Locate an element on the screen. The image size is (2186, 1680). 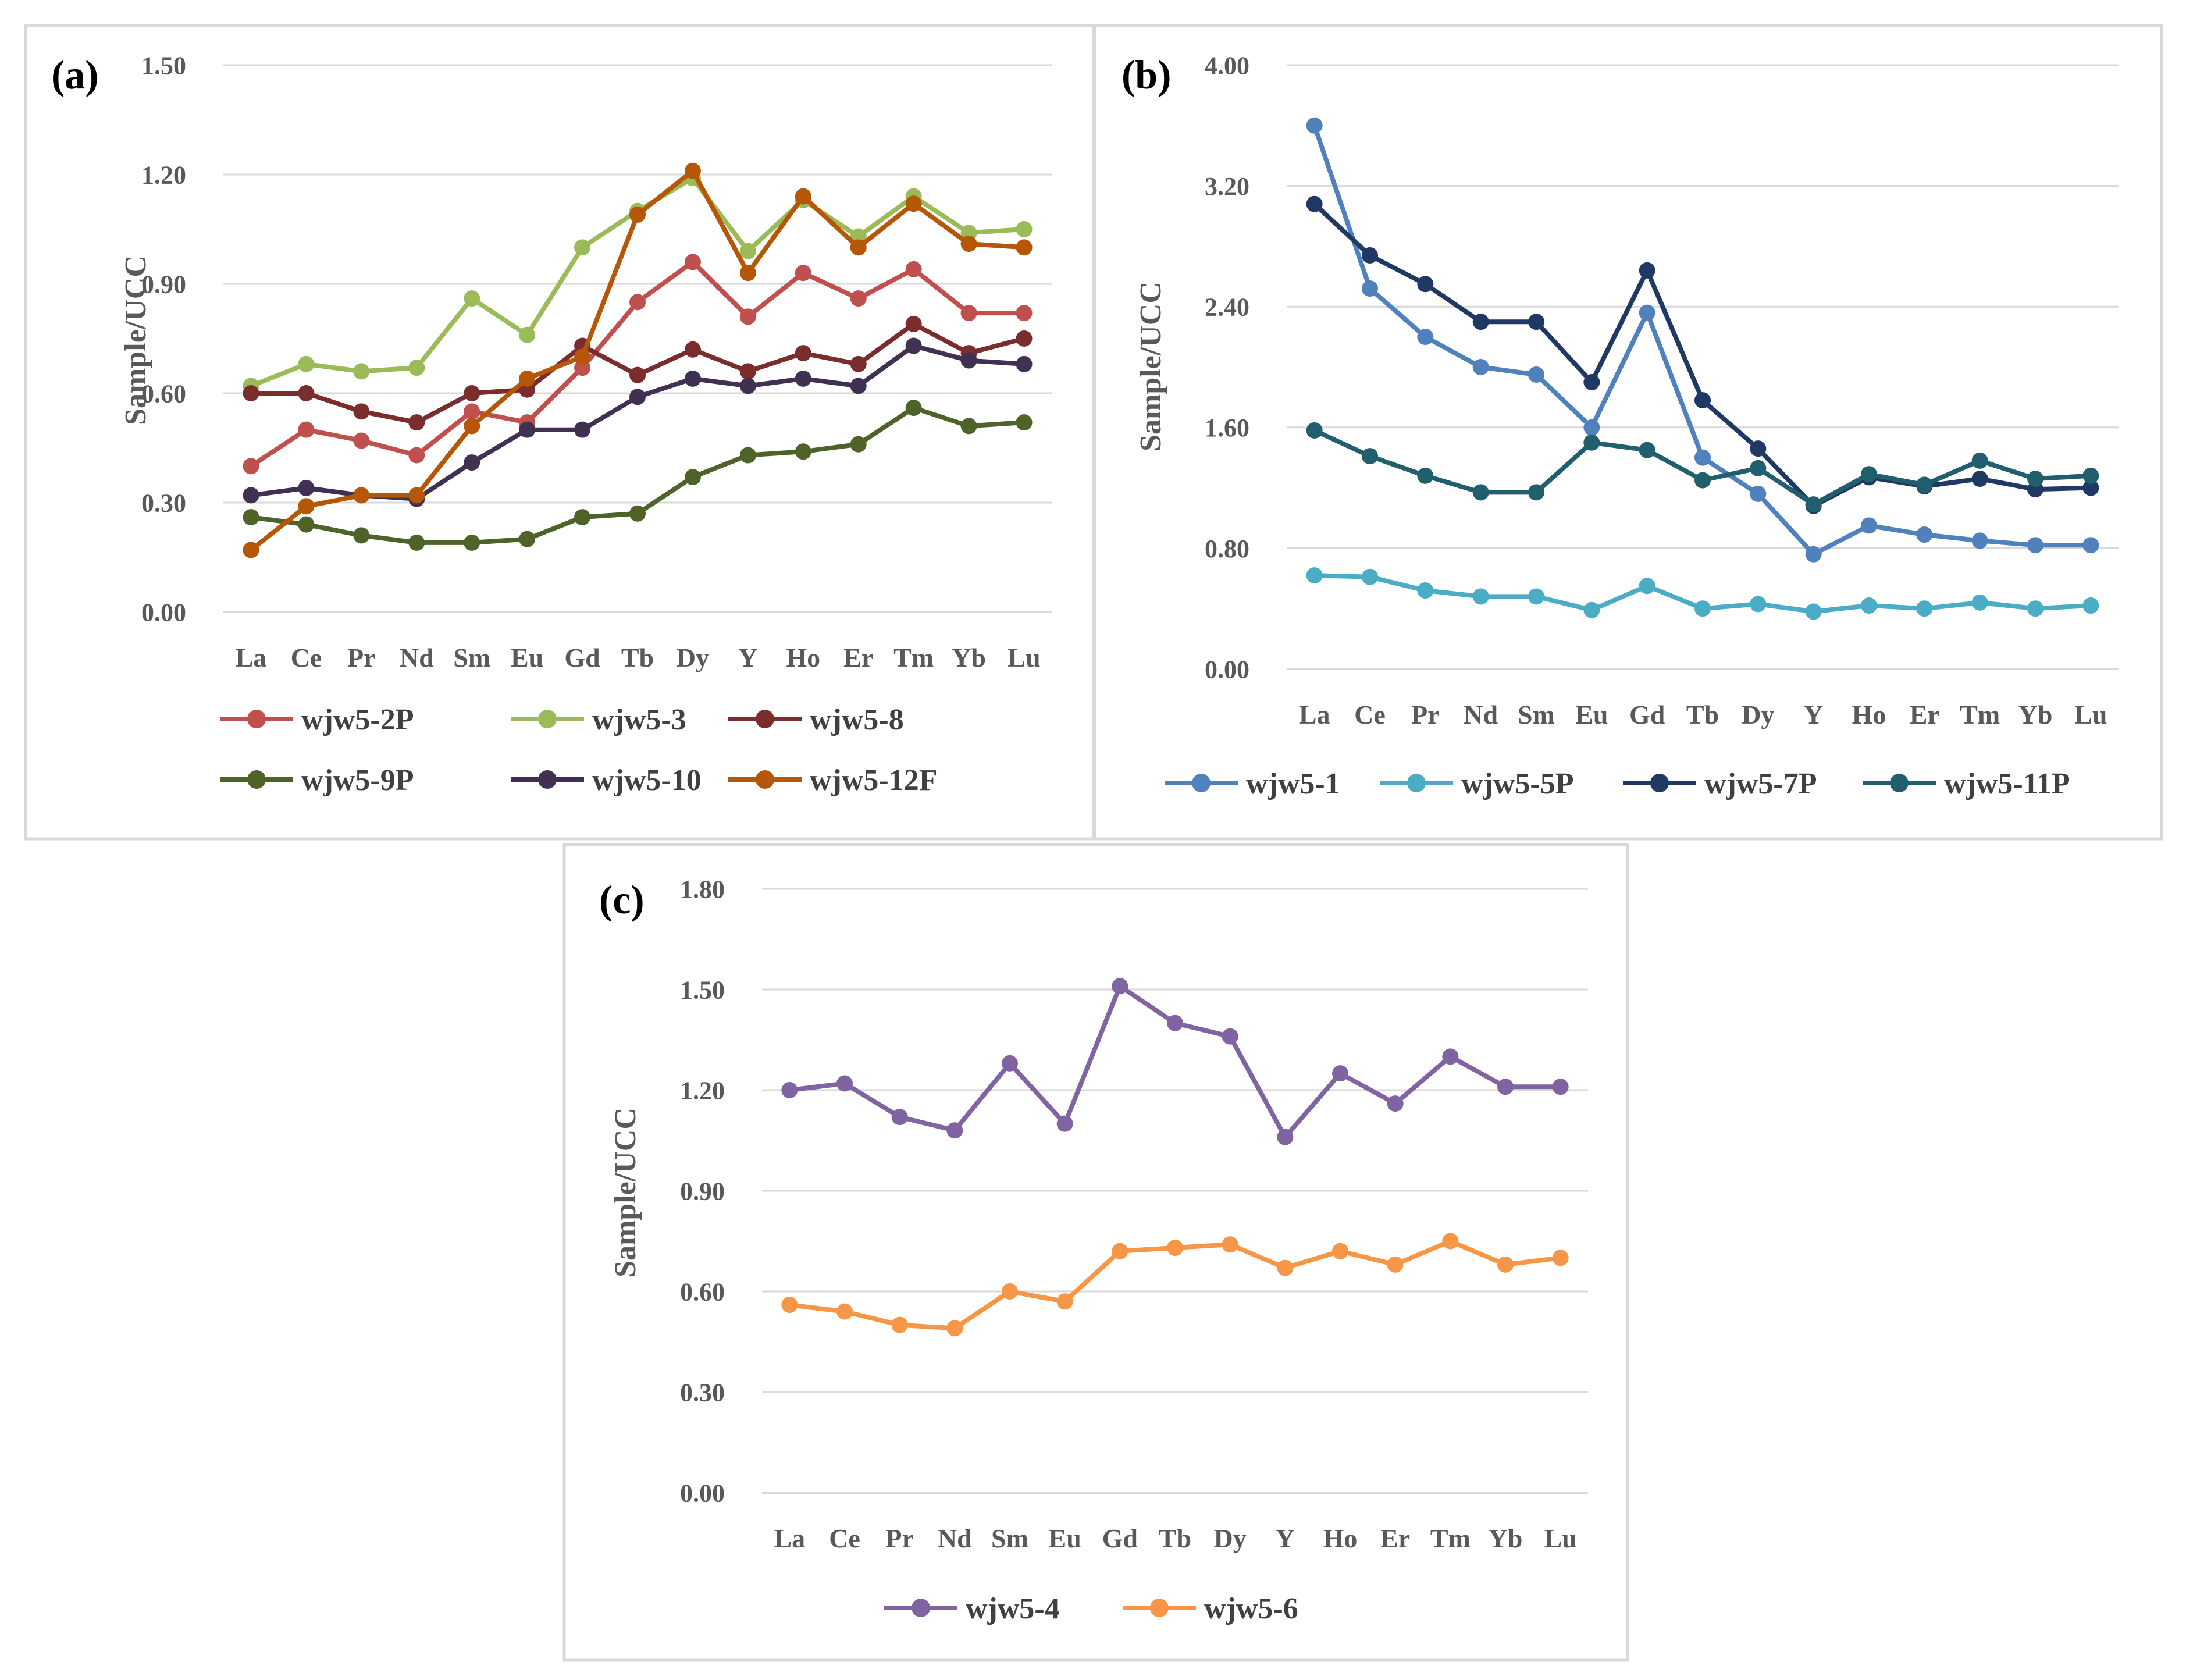
y-tick-label: 0.90 is located at coordinates (702, 1191).